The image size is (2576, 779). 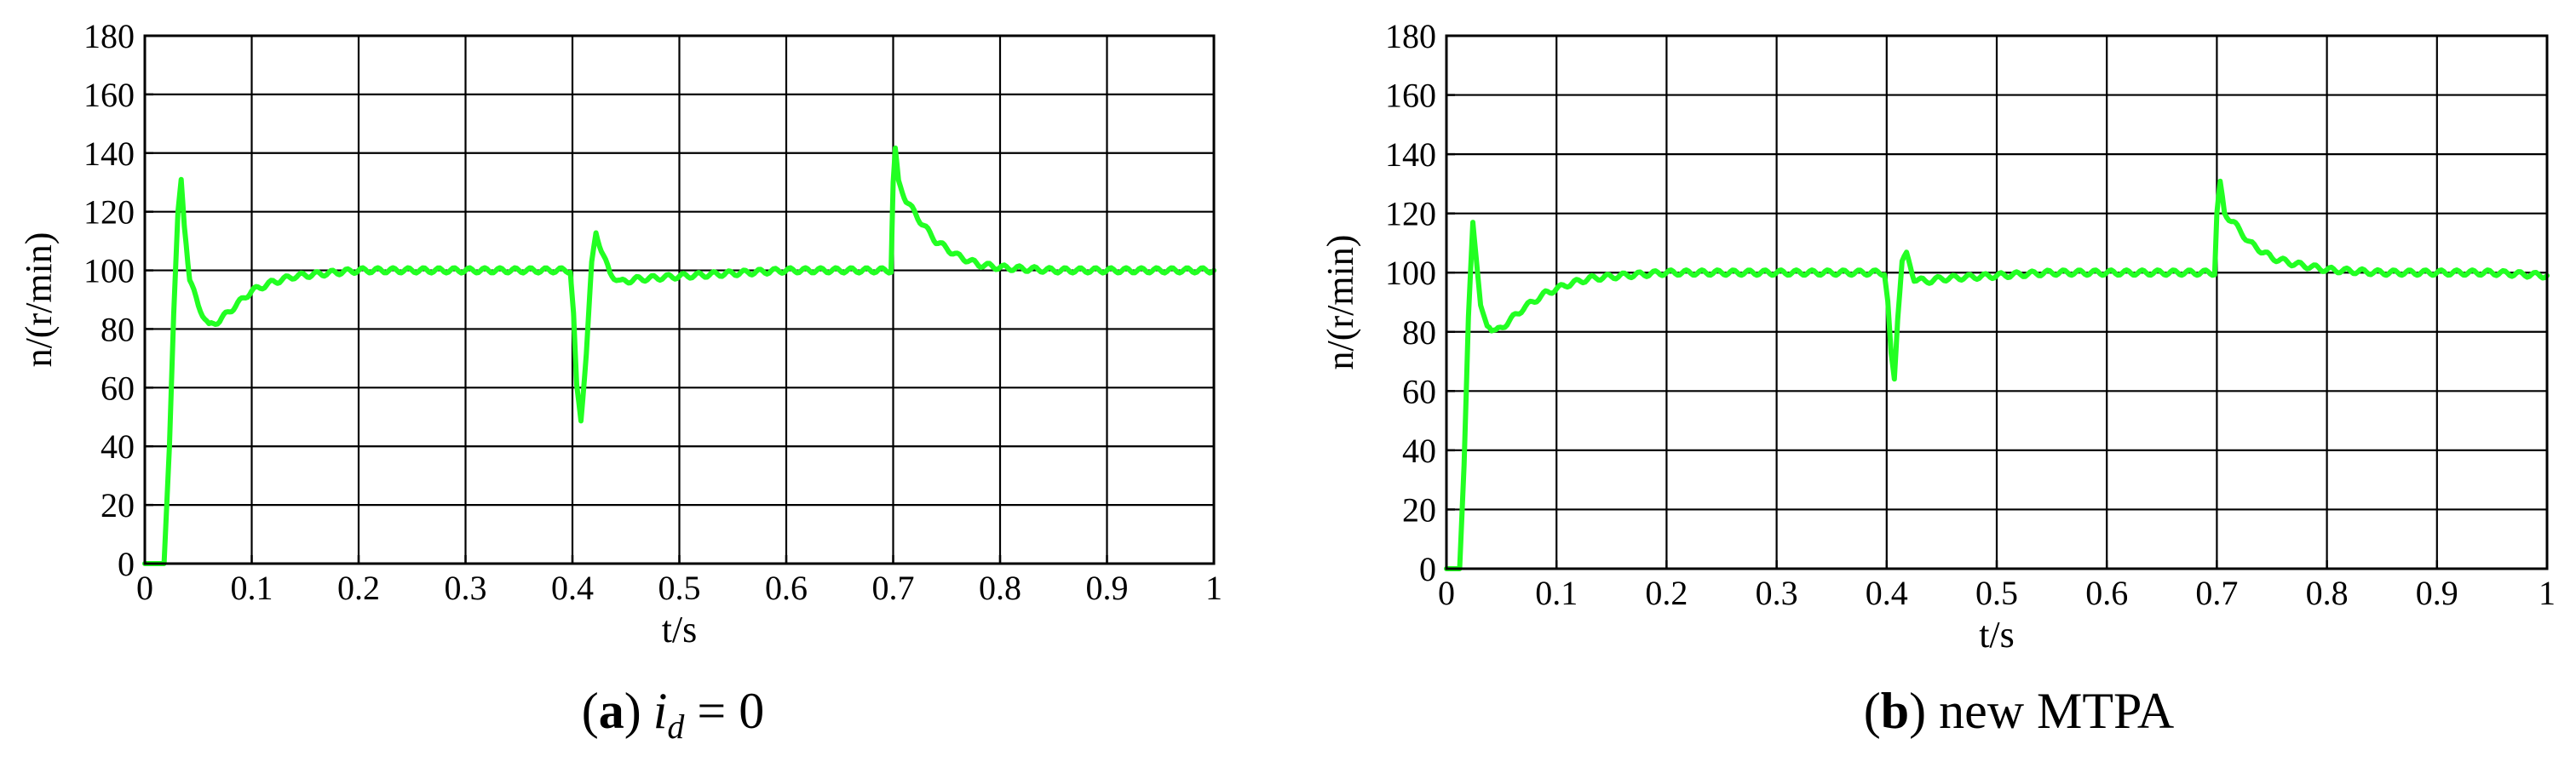 I want to click on caption-rest: new MTPA, so click(x=2050, y=711).